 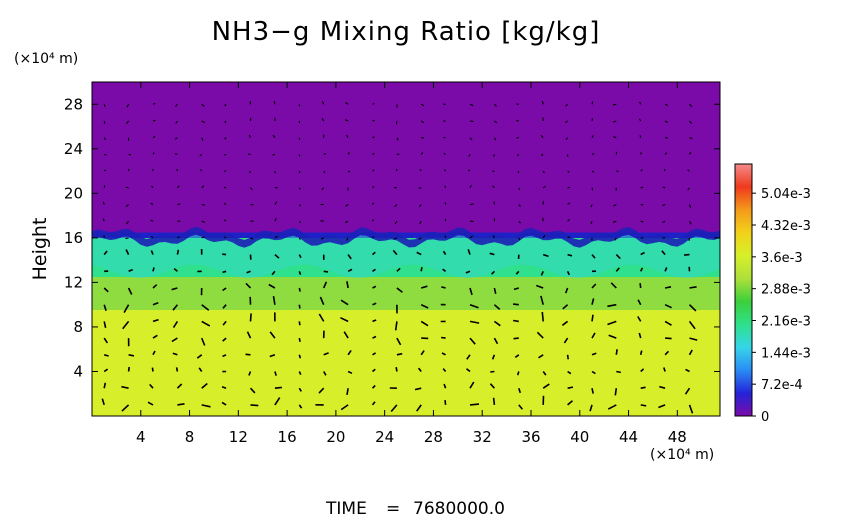 I want to click on time-value: 7680000.0, so click(x=459, y=509).